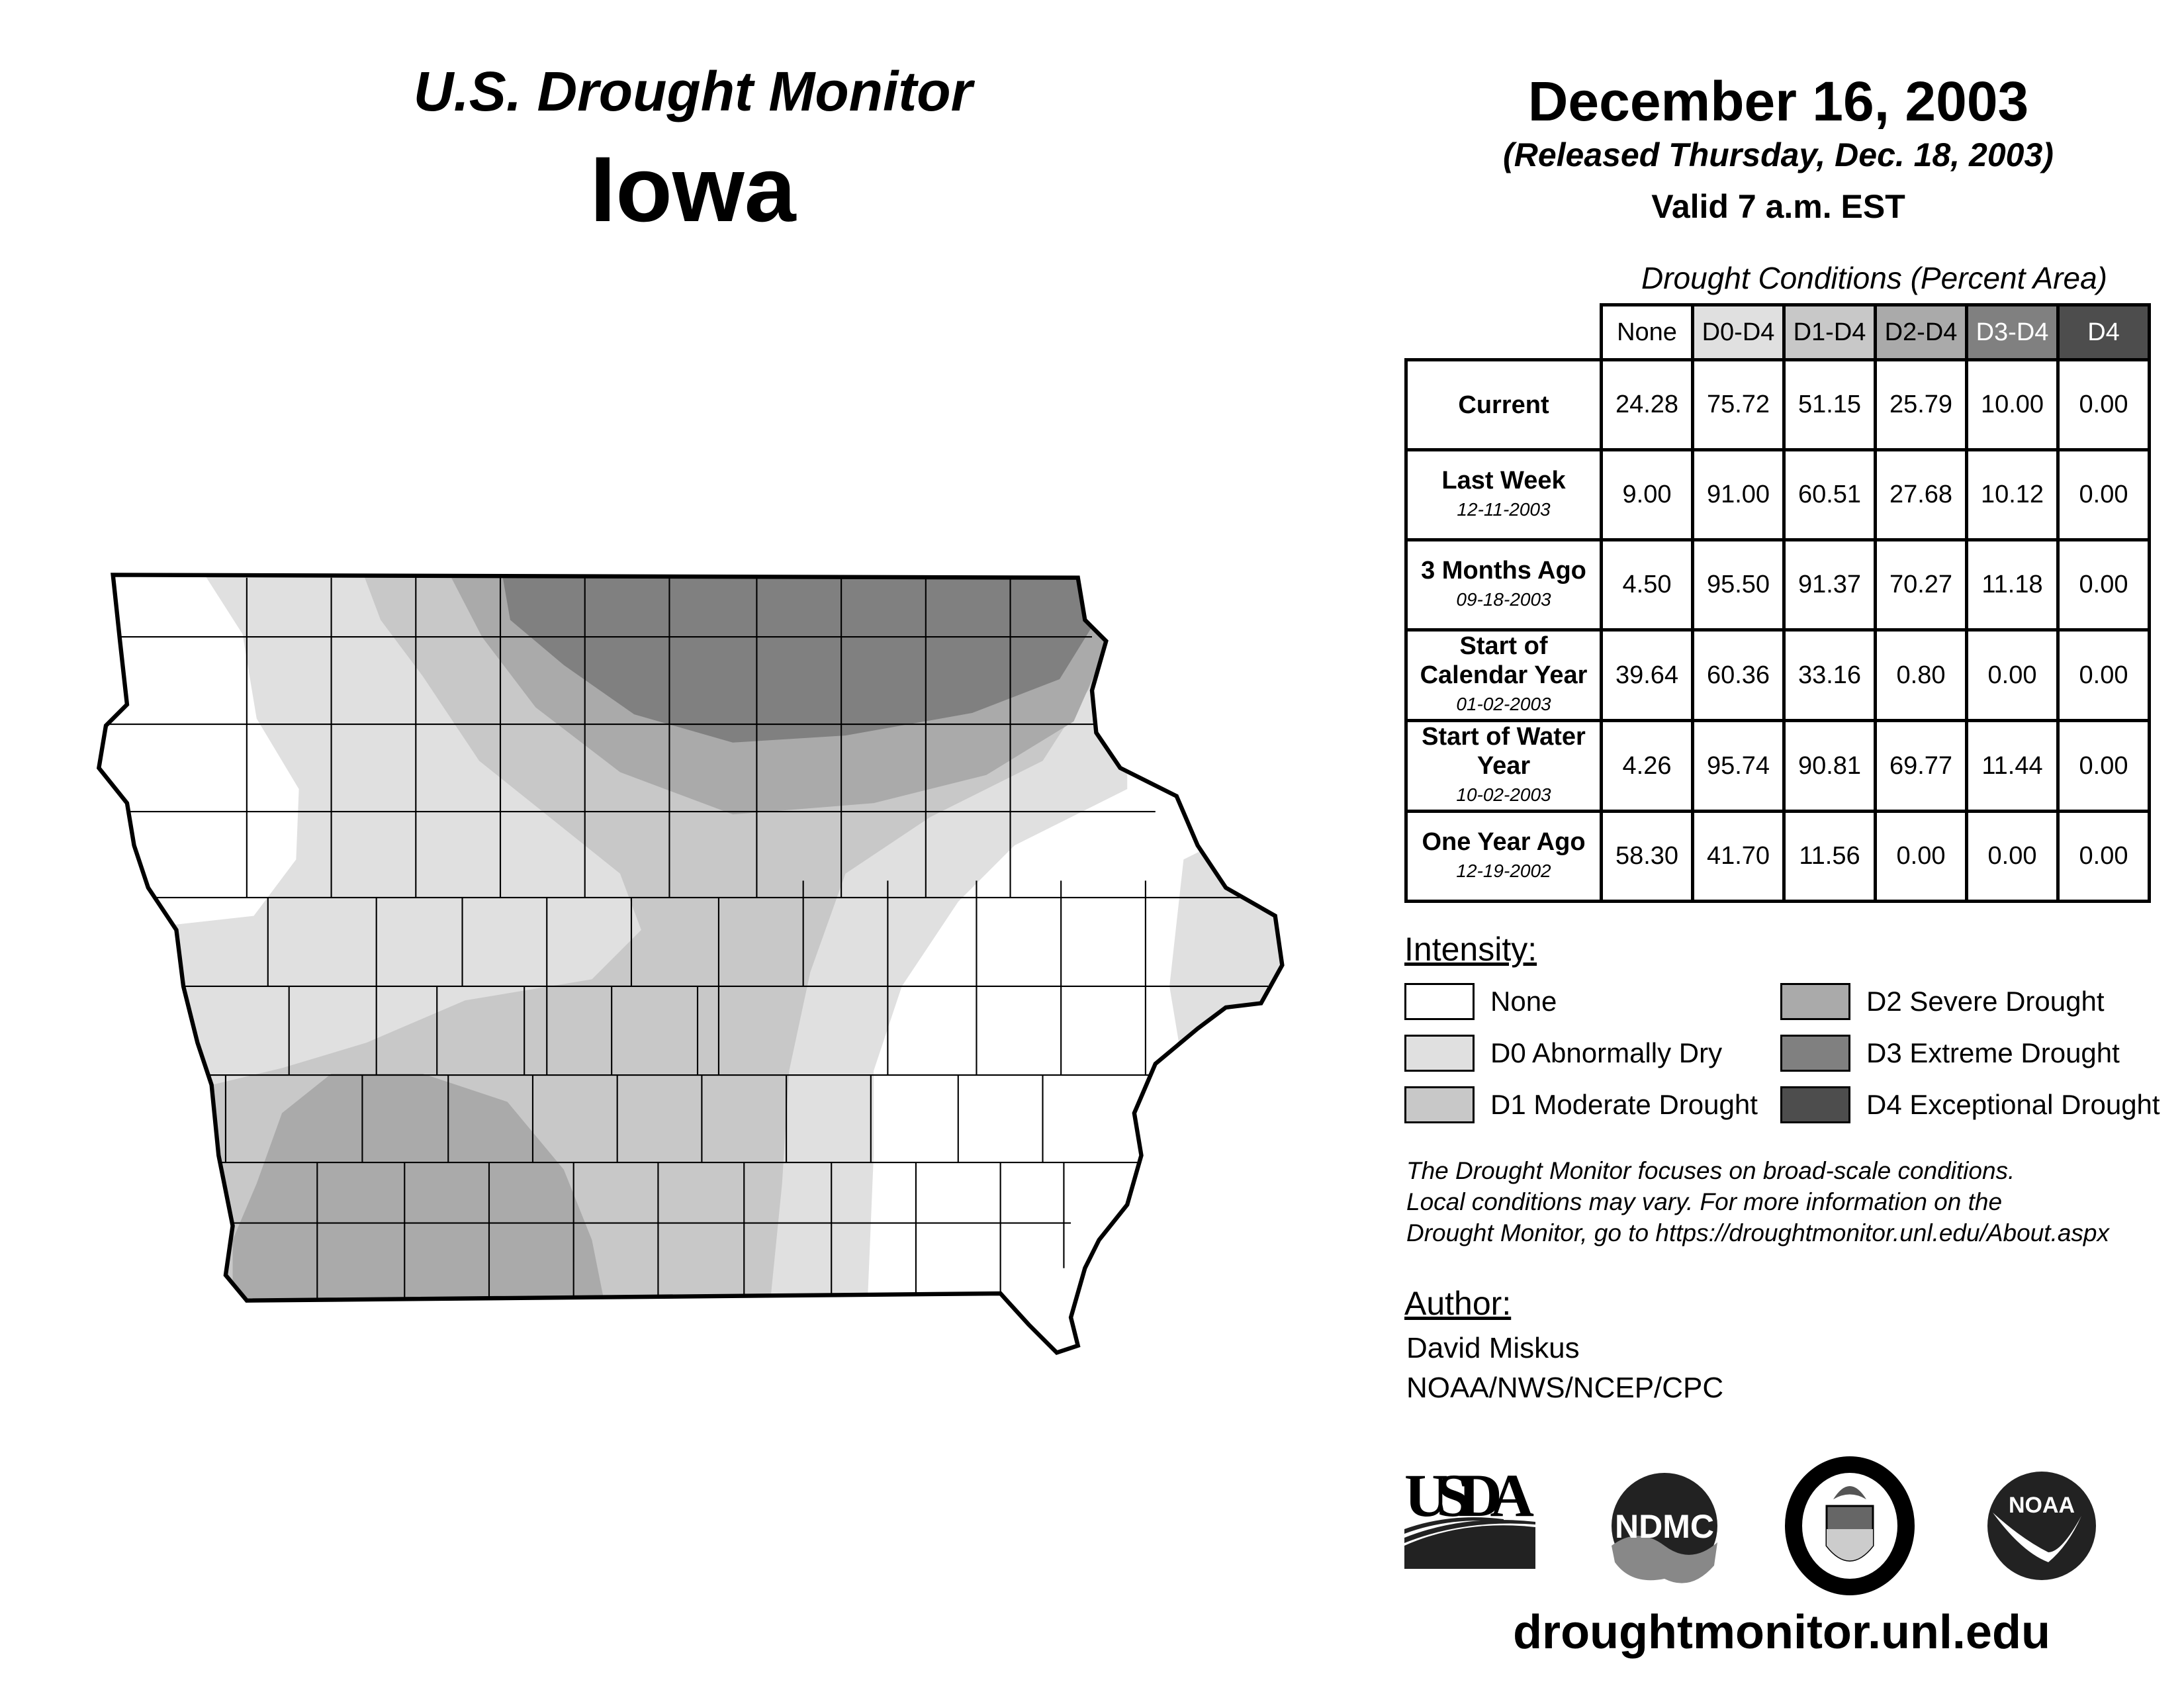  What do you see at coordinates (1778, 101) in the screenshot?
I see `map-date: December 16, 2003` at bounding box center [1778, 101].